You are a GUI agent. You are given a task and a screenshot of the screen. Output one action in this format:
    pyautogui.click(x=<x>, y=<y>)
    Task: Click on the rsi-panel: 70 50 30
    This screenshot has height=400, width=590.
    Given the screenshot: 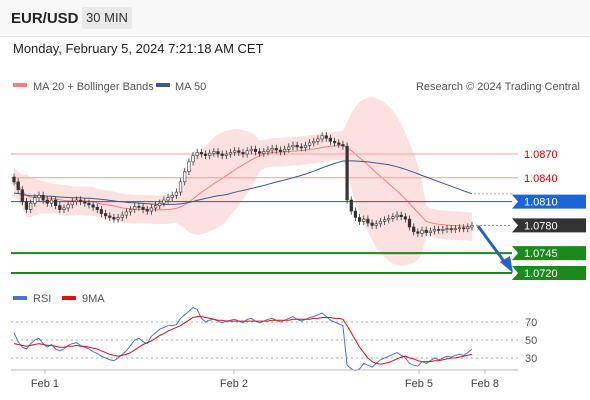 What is the action you would take?
    pyautogui.click(x=274, y=339)
    